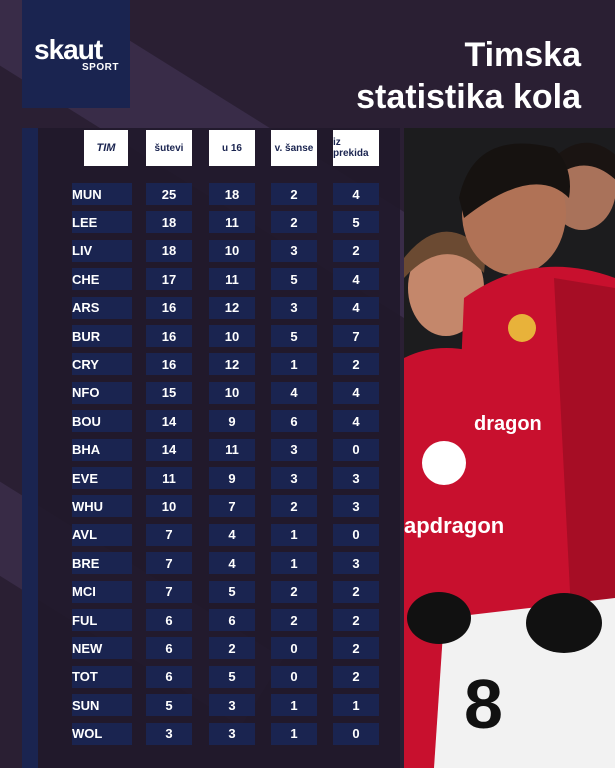 This screenshot has width=615, height=768. Describe the element at coordinates (232, 506) in the screenshot. I see `in-box-cell: 7` at that location.